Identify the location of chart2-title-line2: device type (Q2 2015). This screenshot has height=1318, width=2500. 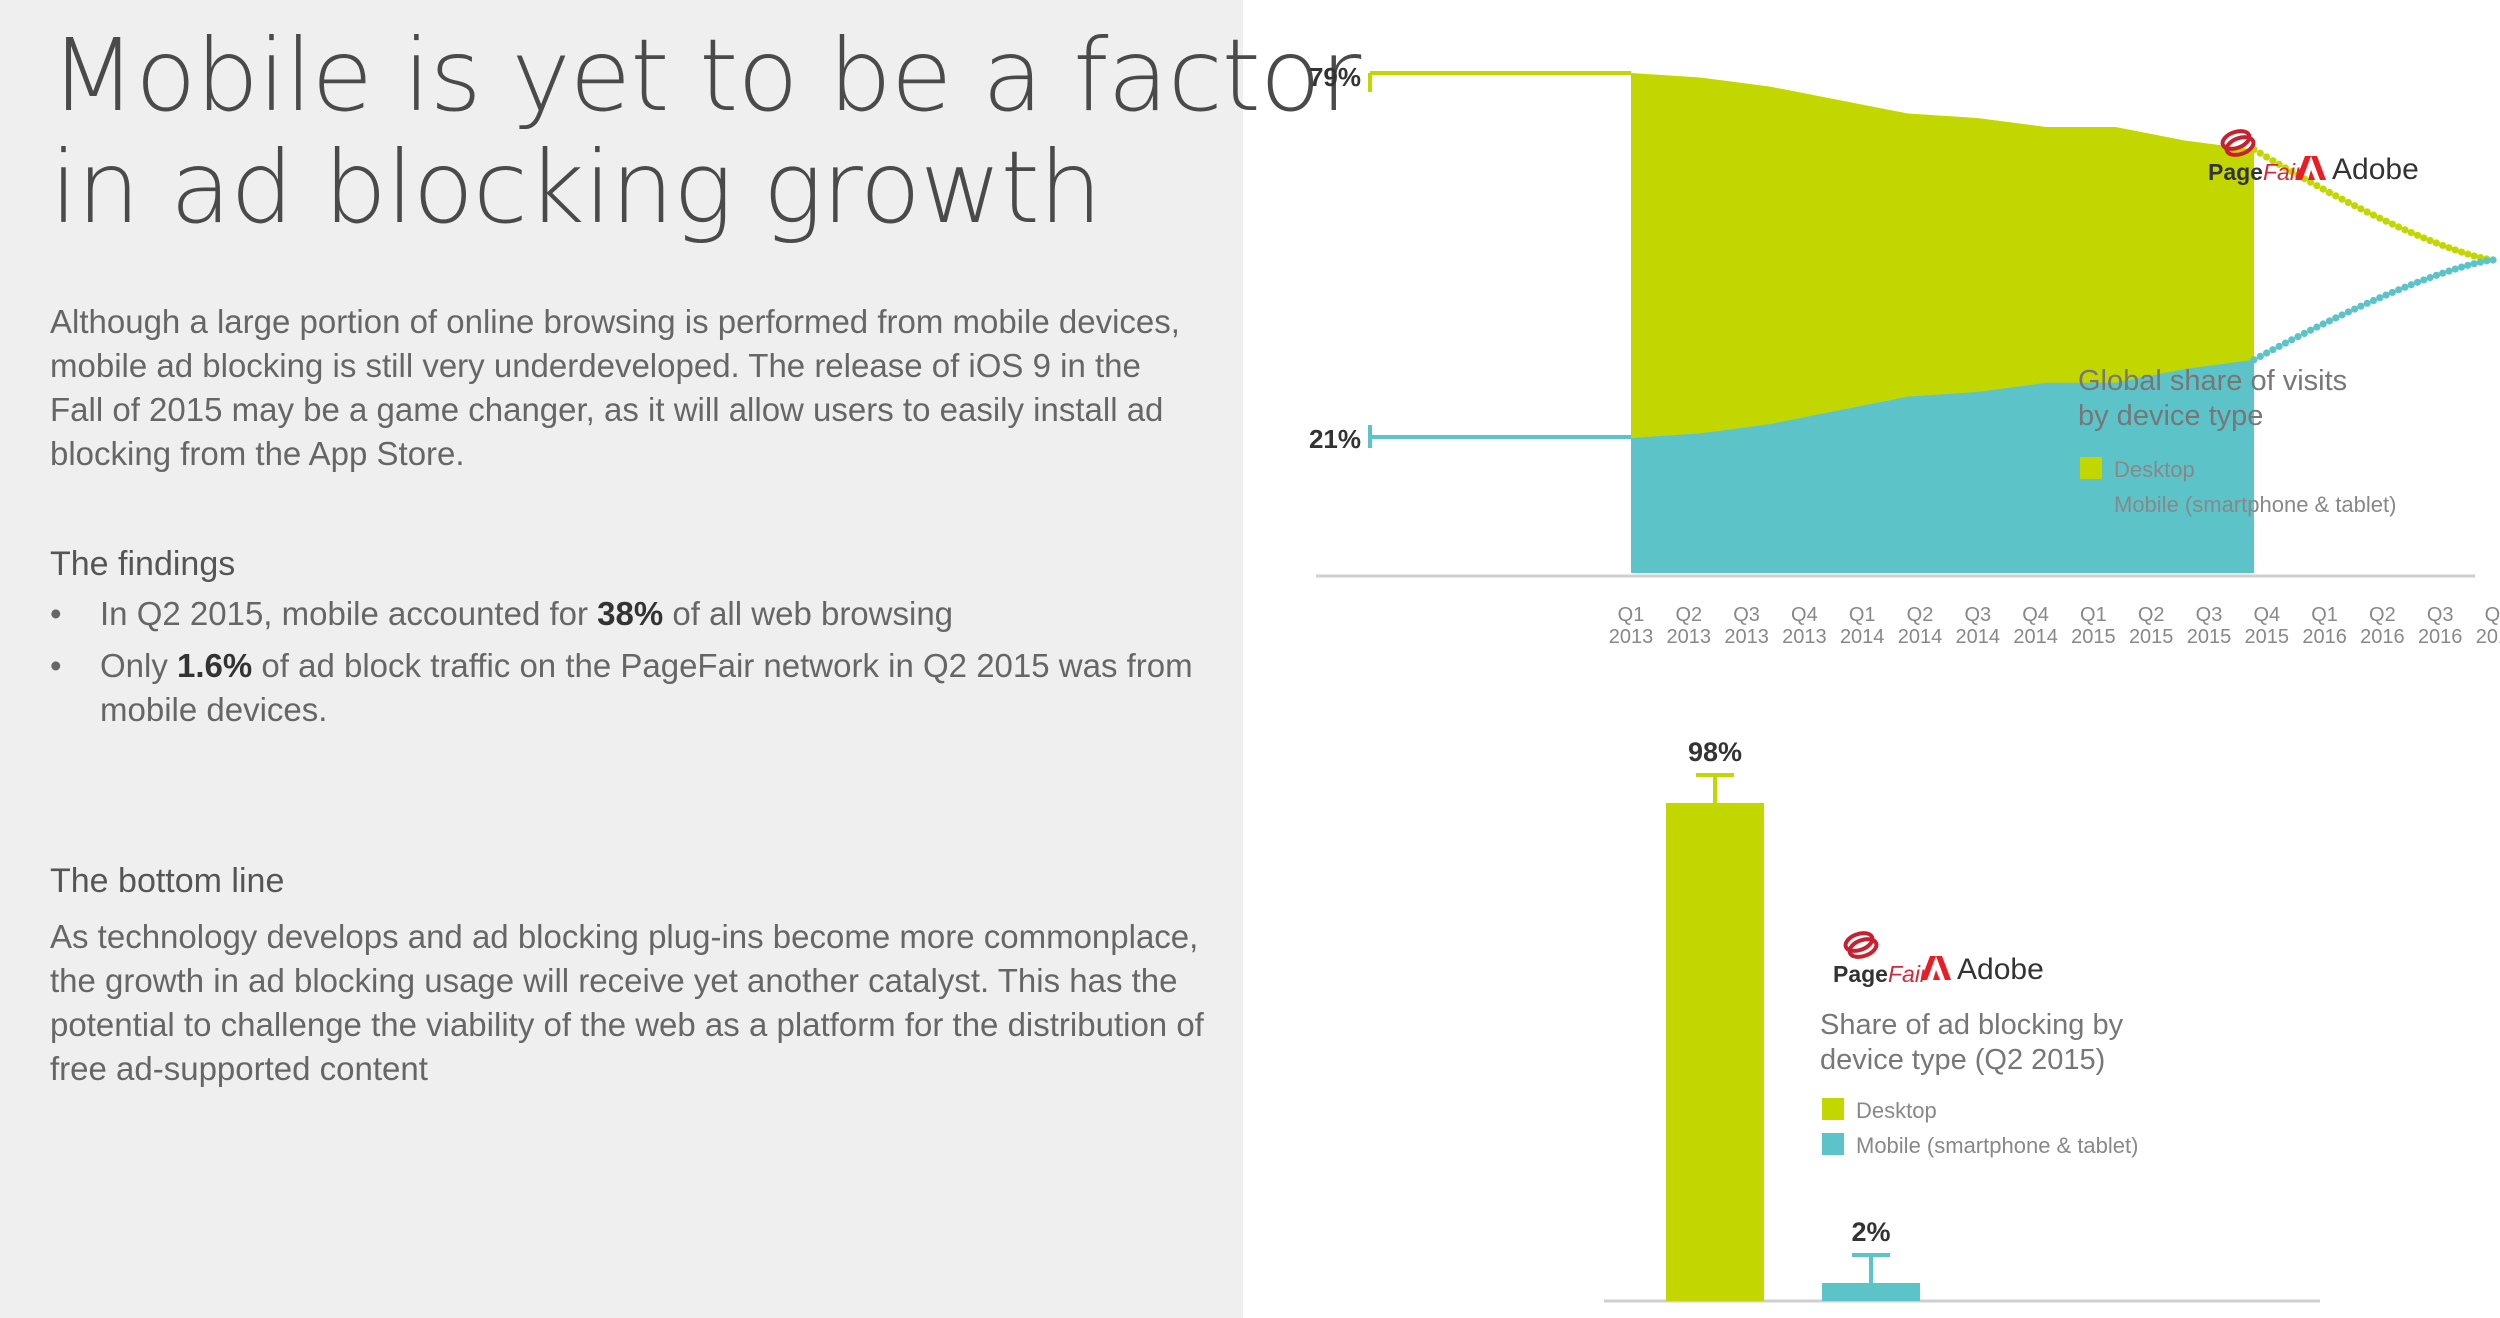
(1962, 1060).